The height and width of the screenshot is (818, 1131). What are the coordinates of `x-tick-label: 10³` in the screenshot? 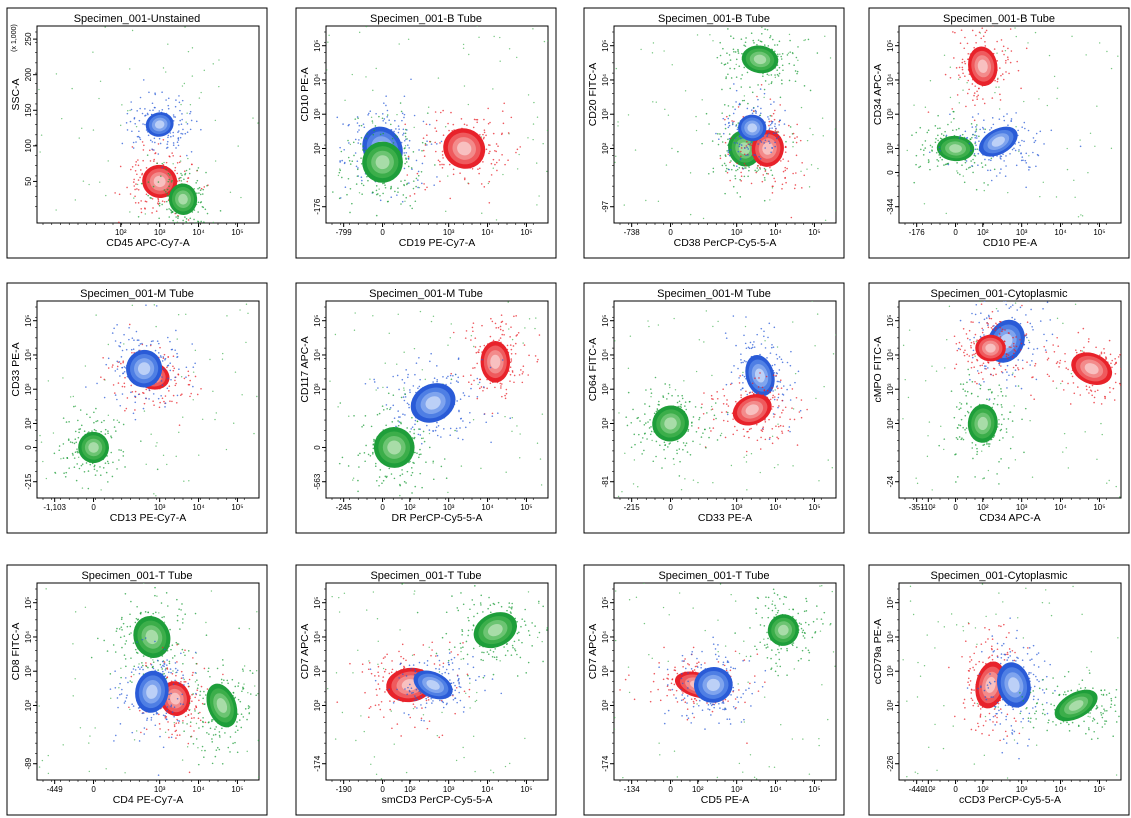 It's located at (1022, 507).